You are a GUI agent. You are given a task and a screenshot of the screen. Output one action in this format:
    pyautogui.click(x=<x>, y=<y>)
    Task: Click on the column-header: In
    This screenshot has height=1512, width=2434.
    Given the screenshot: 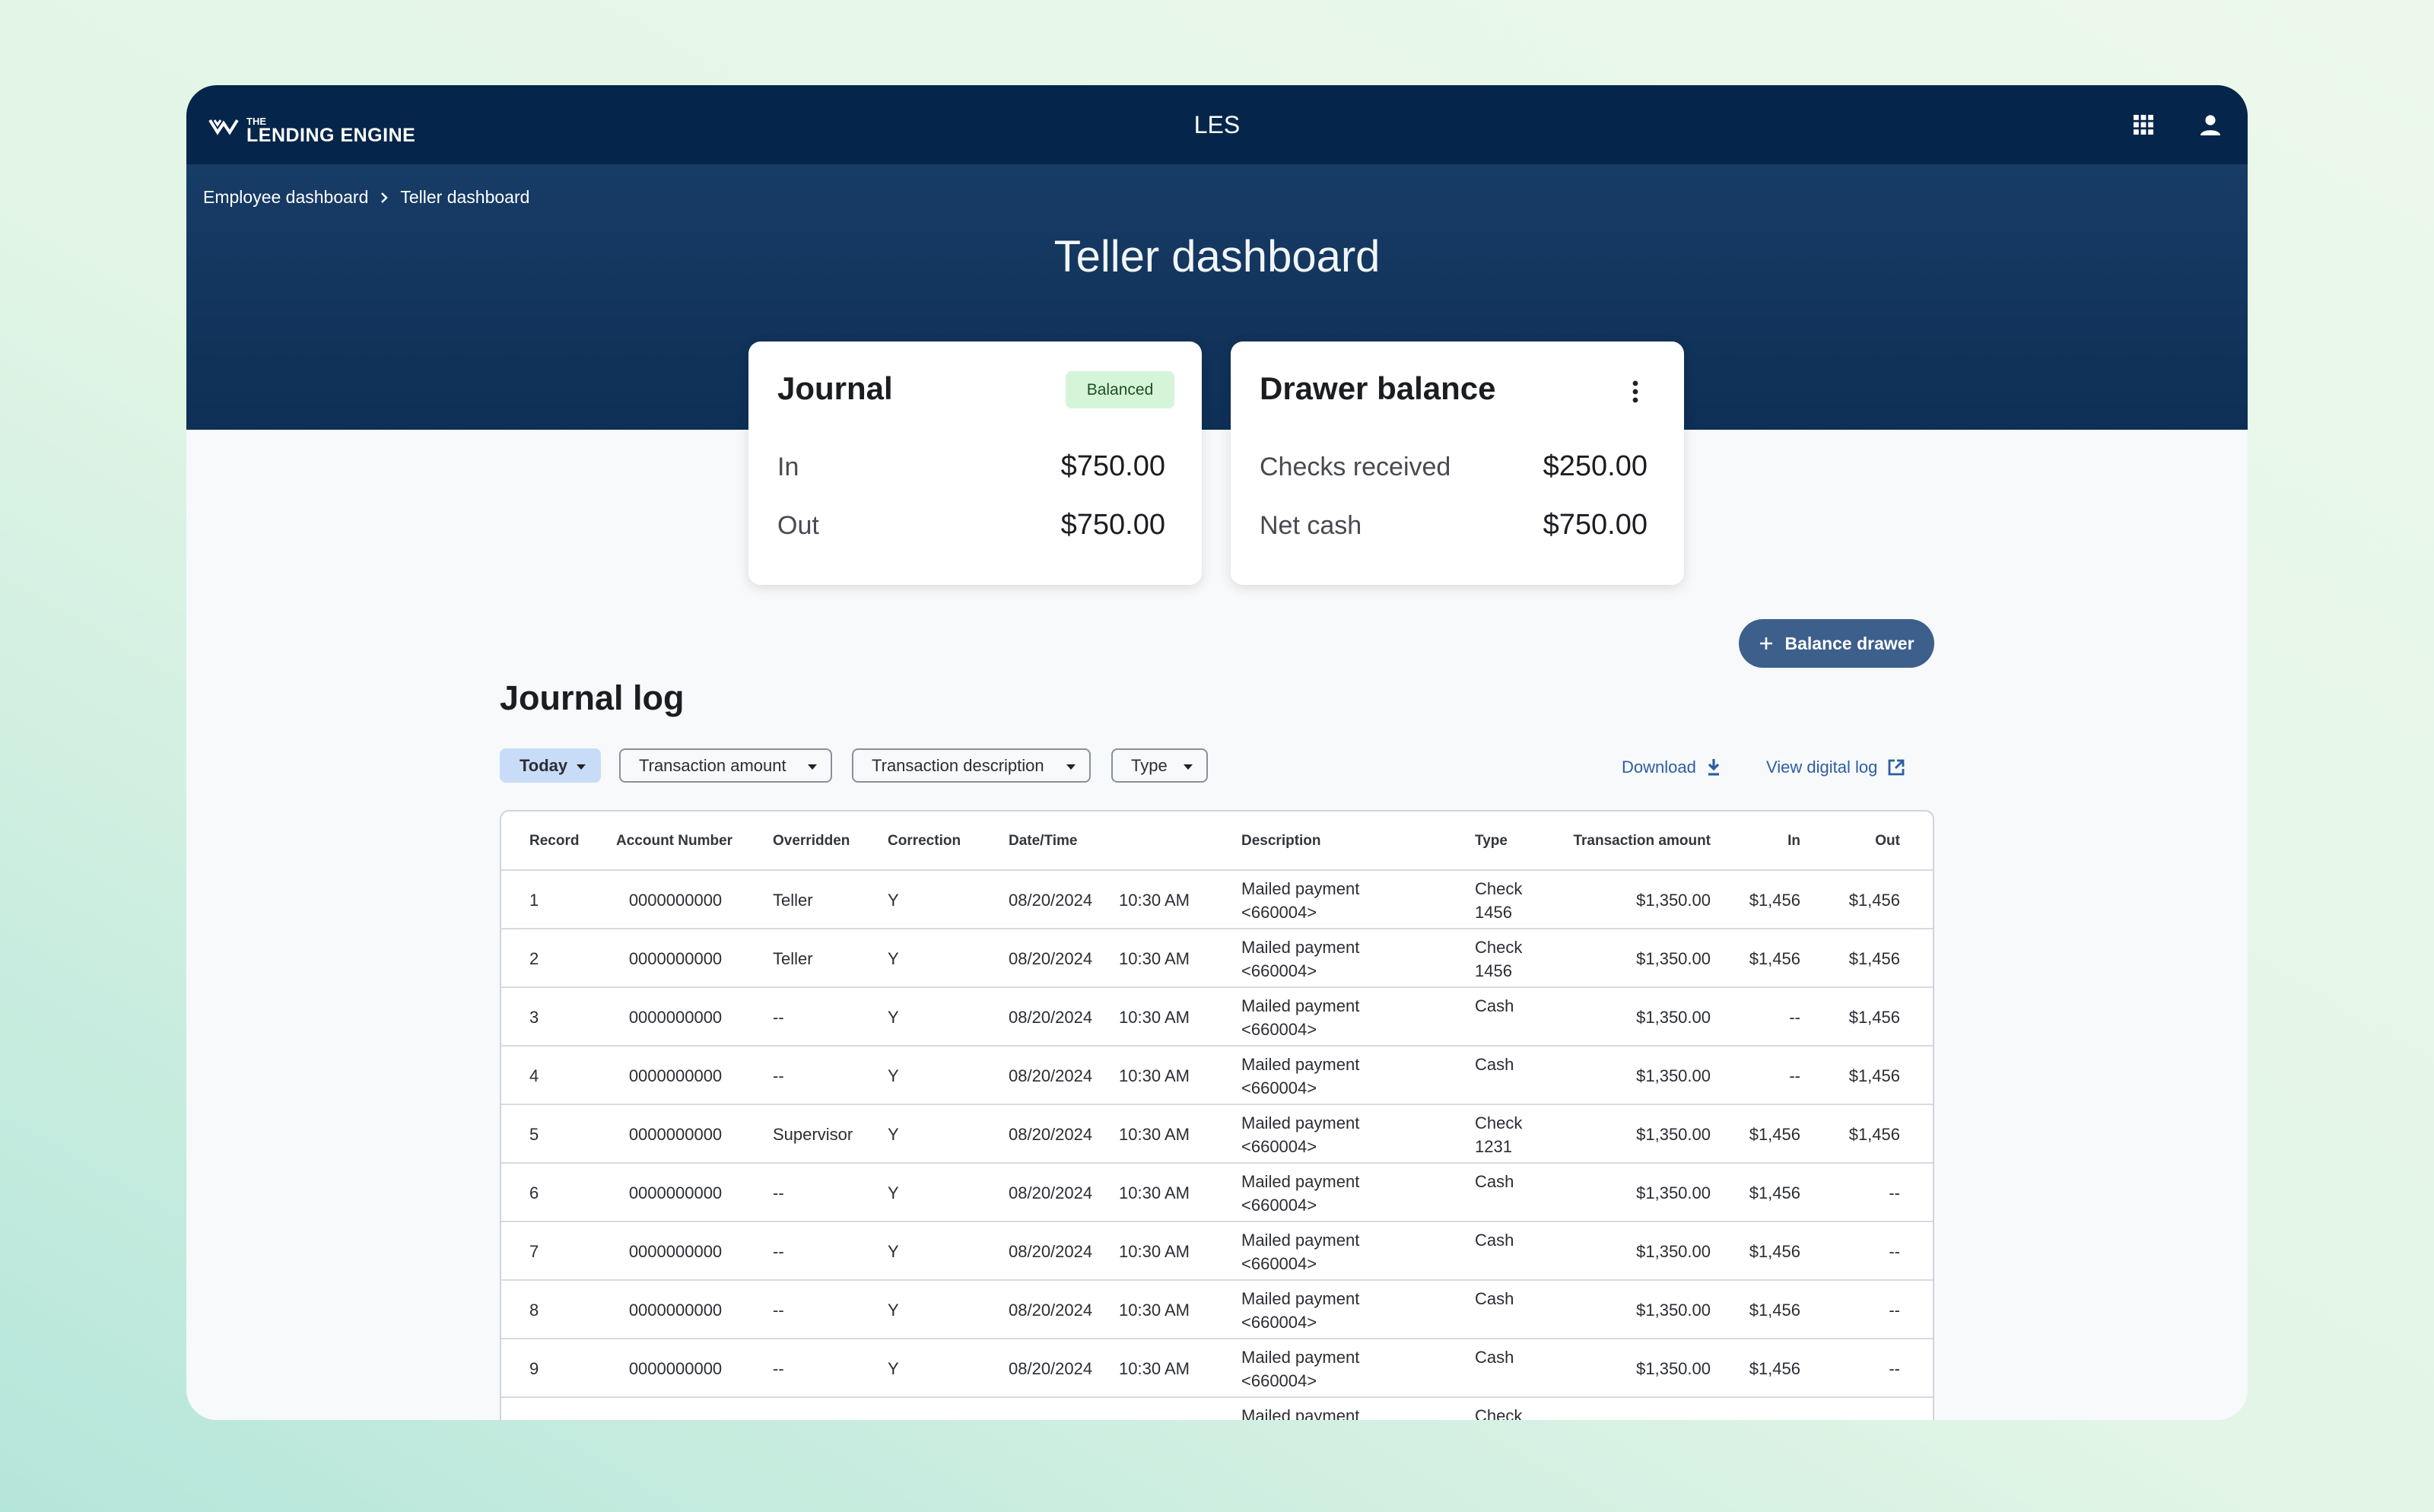 What is the action you would take?
    pyautogui.click(x=1793, y=841)
    